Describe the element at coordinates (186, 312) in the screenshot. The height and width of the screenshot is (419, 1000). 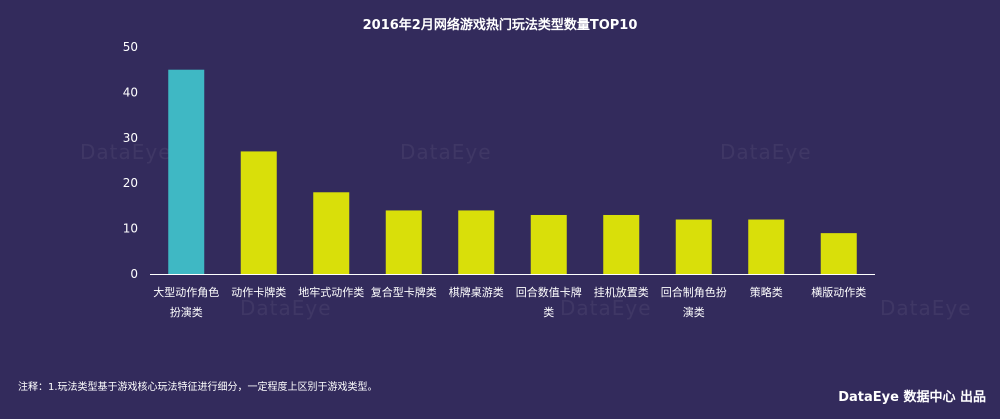
I see `x-tick-label: 扮演类` at that location.